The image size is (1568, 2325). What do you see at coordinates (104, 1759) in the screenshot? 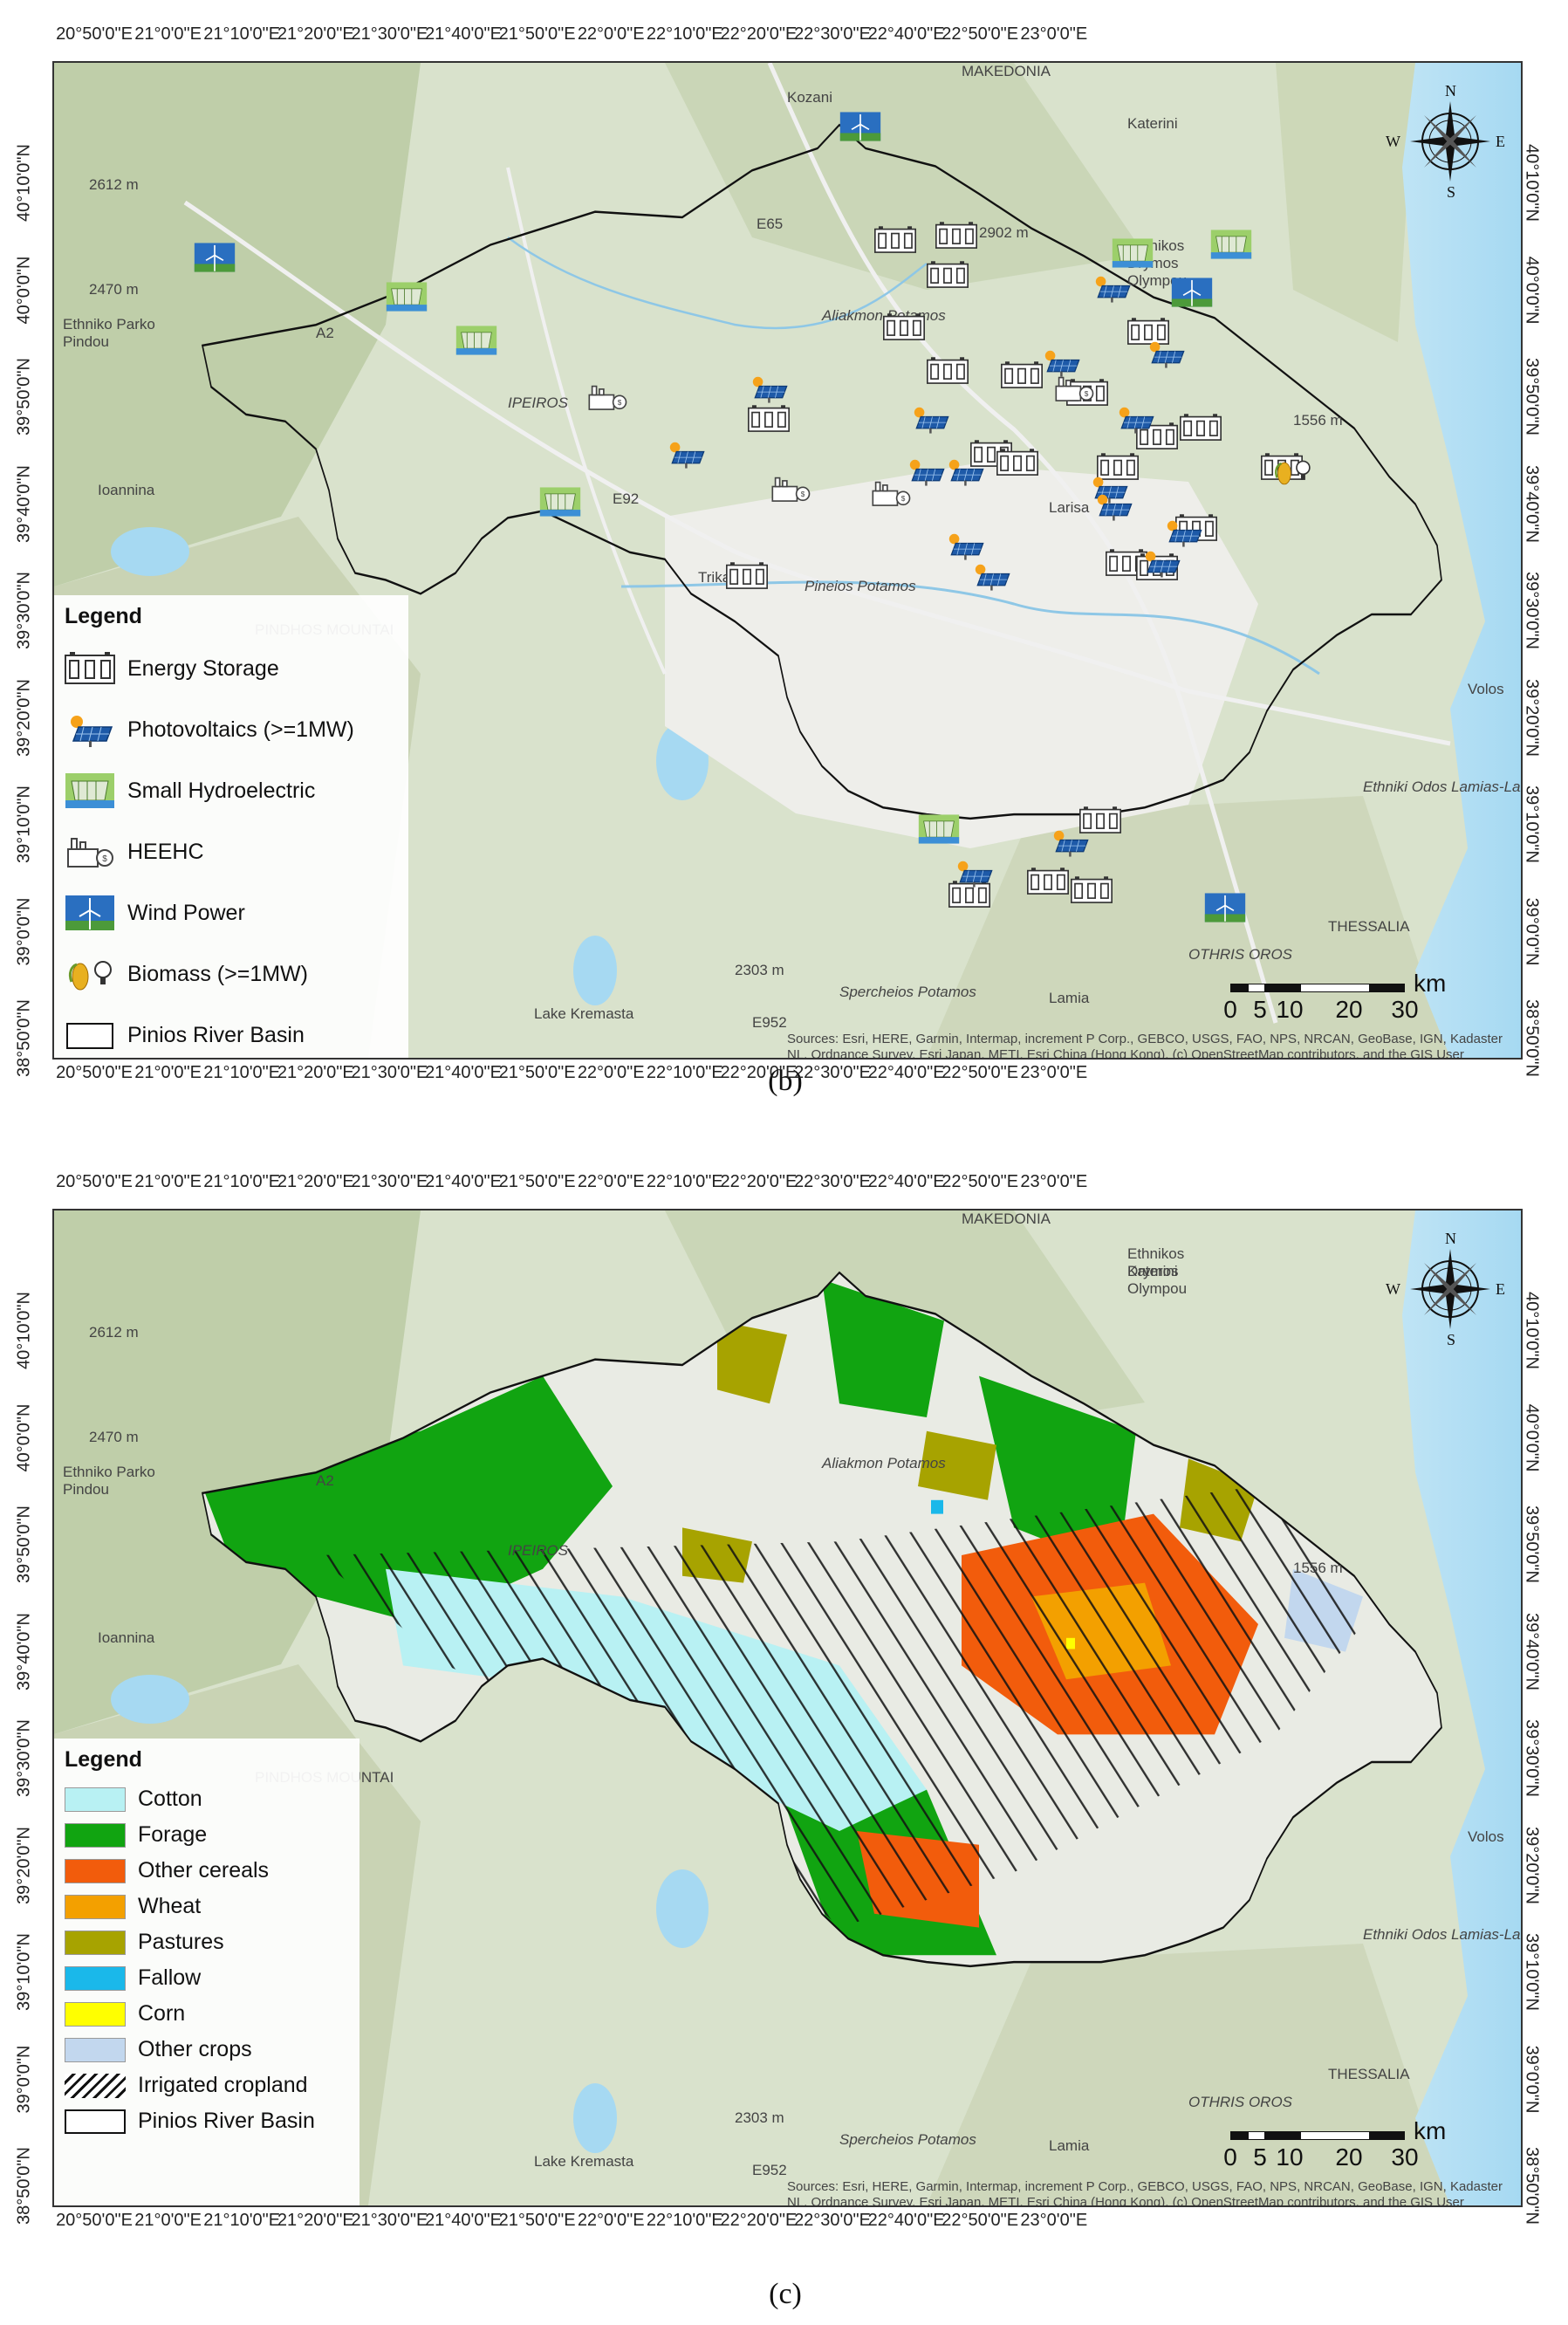
I see `legend-title: Legend` at bounding box center [104, 1759].